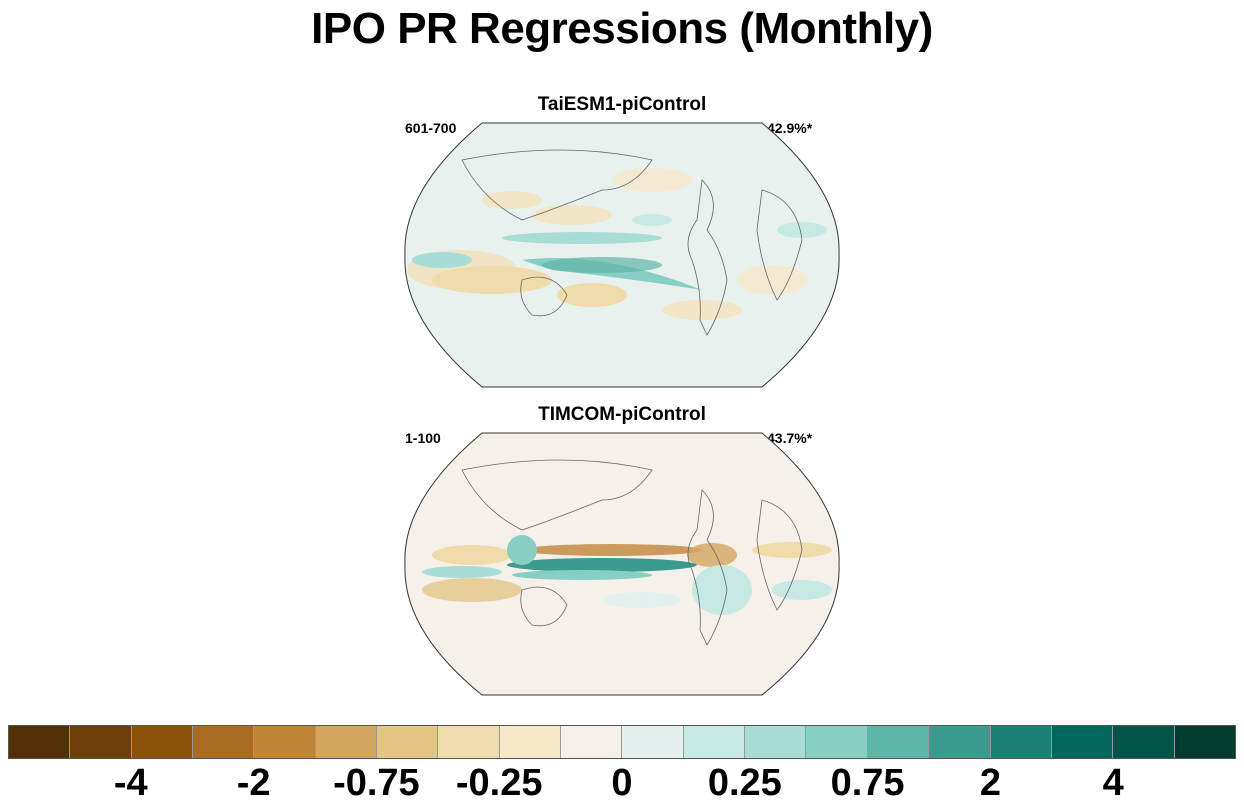  I want to click on colorbar-tick-label: -4, so click(130, 783).